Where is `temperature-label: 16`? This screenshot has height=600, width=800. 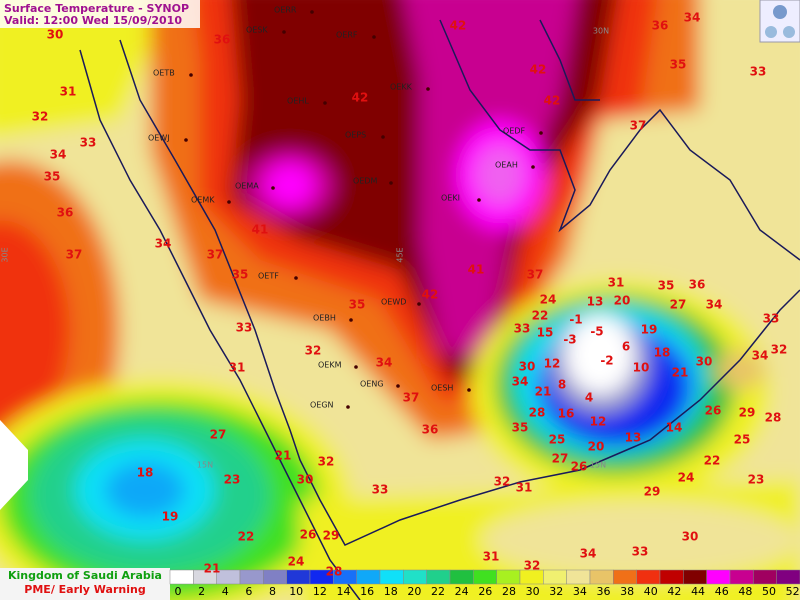 temperature-label: 16 is located at coordinates (566, 414).